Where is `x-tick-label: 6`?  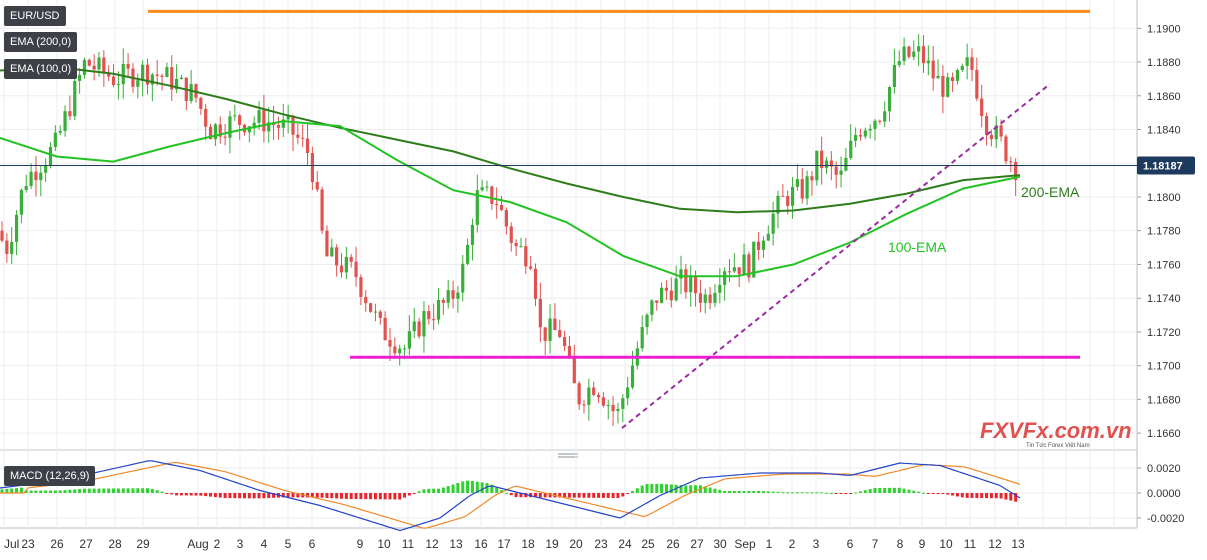 x-tick-label: 6 is located at coordinates (312, 544).